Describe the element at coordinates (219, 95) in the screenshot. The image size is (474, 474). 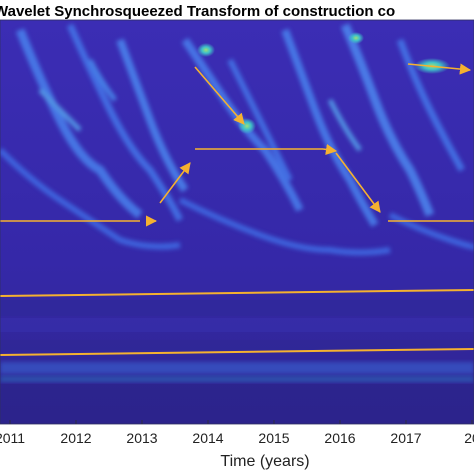
I see `diag-arrow-top` at that location.